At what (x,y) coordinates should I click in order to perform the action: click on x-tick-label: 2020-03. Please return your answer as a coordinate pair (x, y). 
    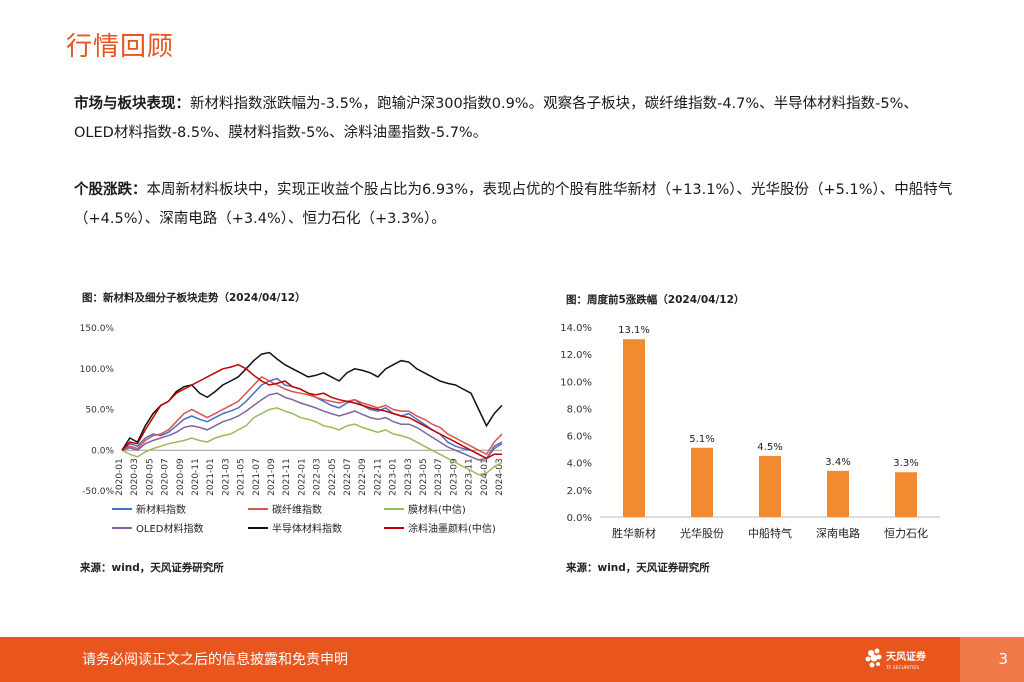
    Looking at the image, I should click on (135, 477).